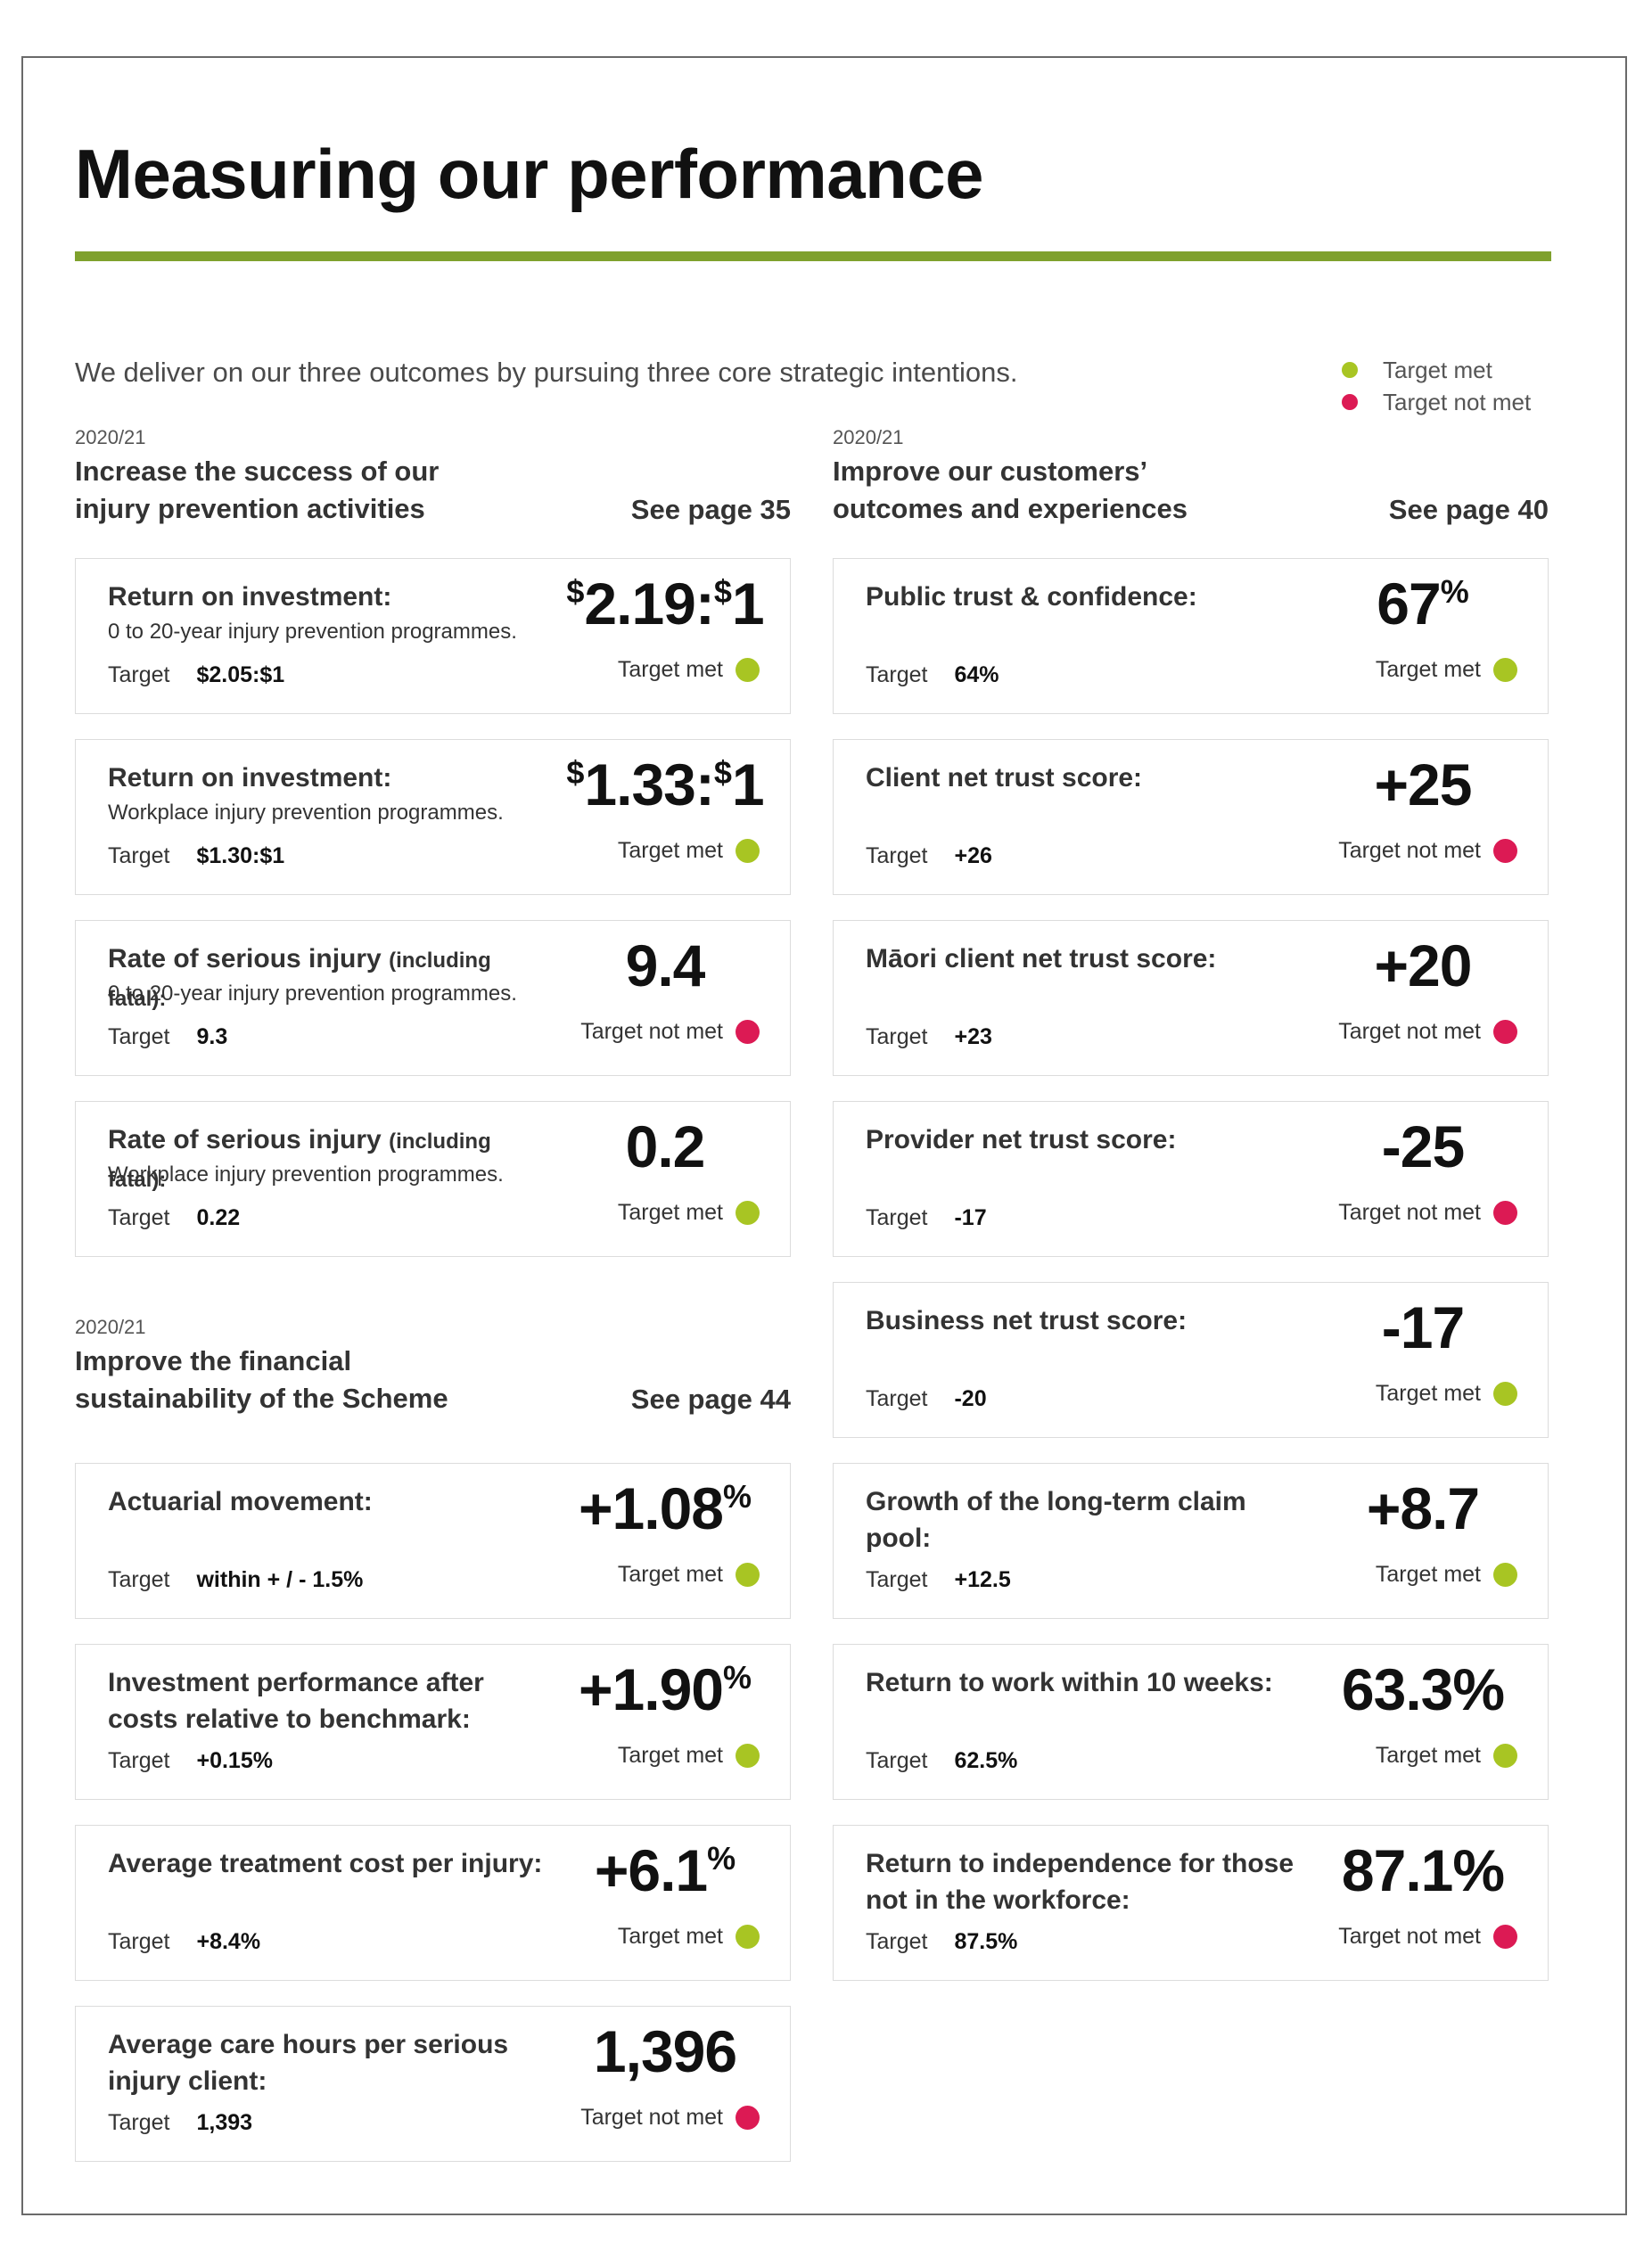 This screenshot has width=1652, height=2267. What do you see at coordinates (973, 1036) in the screenshot?
I see `metric-target-value: +23` at bounding box center [973, 1036].